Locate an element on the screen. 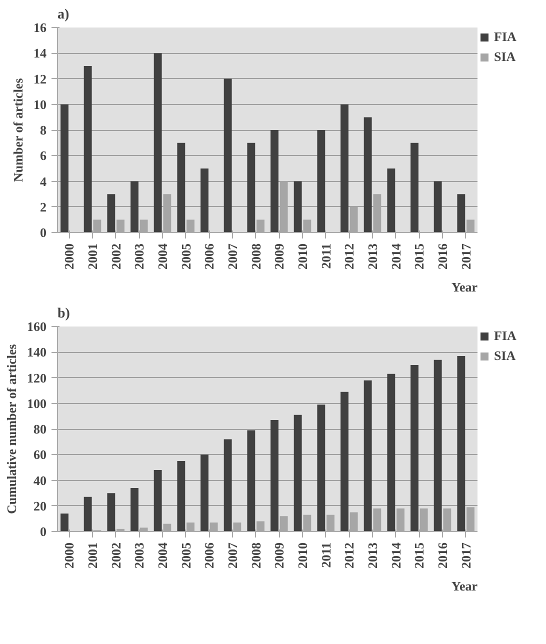 Image resolution: width=546 pixels, height=644 pixels. y-tick-label: 8 is located at coordinates (43, 130).